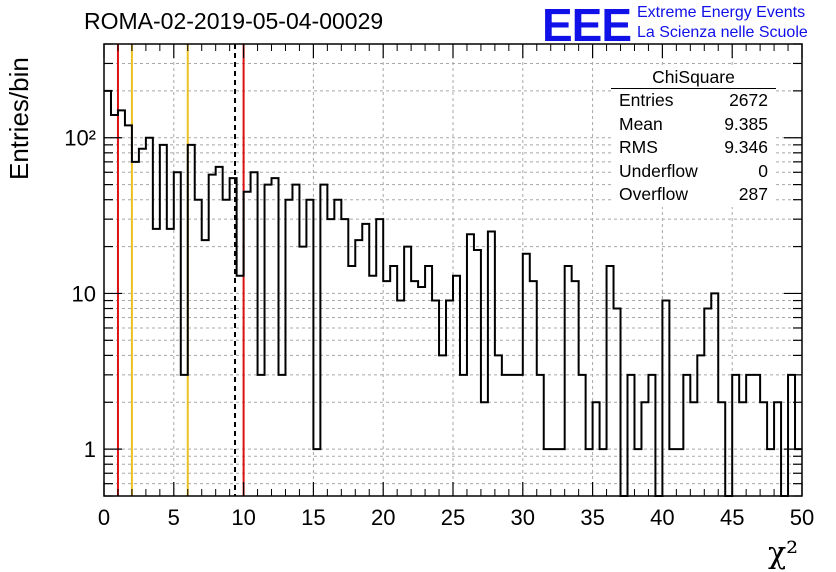 The height and width of the screenshot is (572, 836). What do you see at coordinates (19, 118) in the screenshot?
I see `y-axis-label: Entries/bin` at bounding box center [19, 118].